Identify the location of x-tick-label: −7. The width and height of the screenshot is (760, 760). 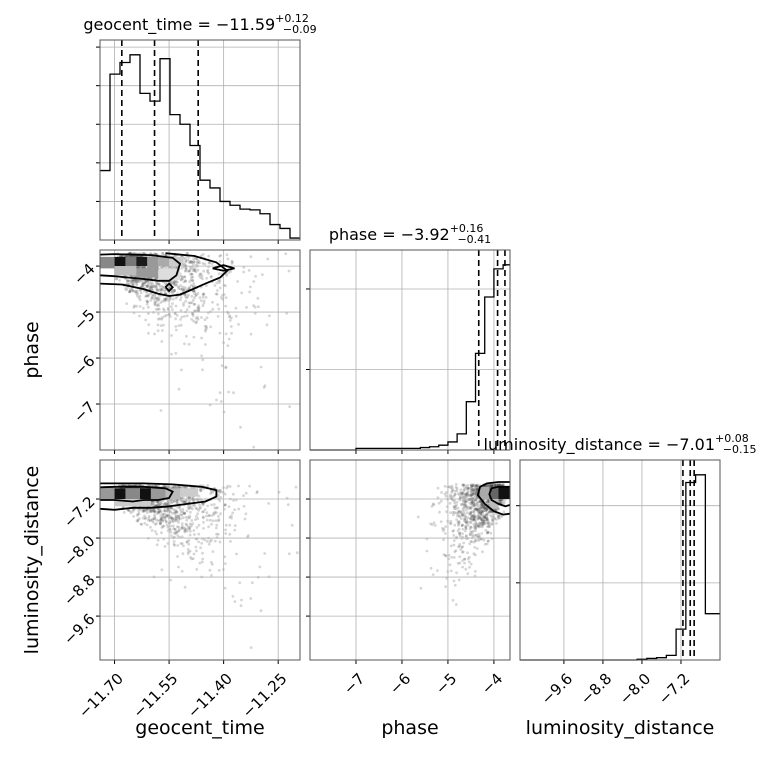
(354, 684).